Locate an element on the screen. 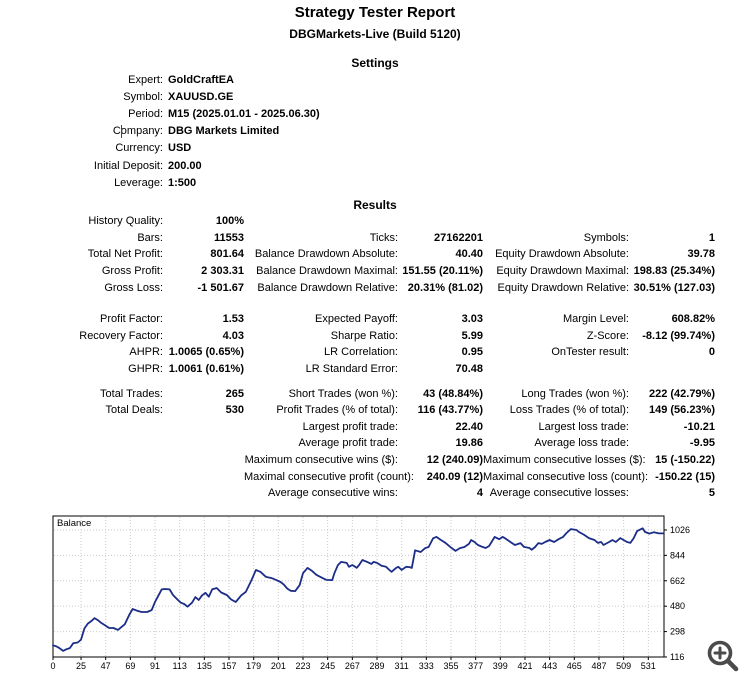  result-value: 198.83 (25.34%) is located at coordinates (674, 271).